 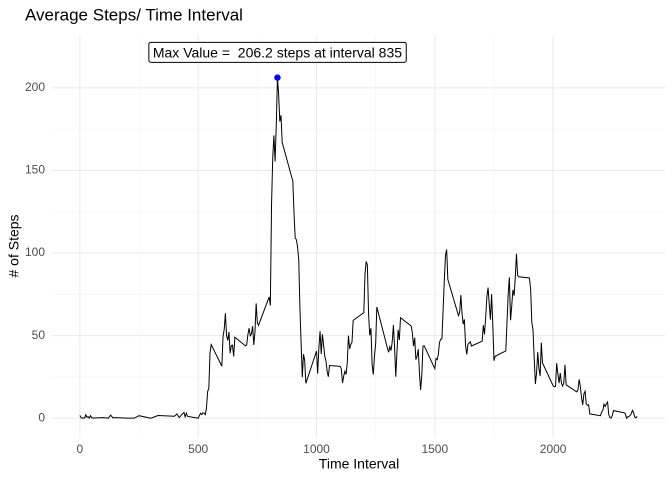 I want to click on y-tick-label: 50, so click(x=39, y=335).